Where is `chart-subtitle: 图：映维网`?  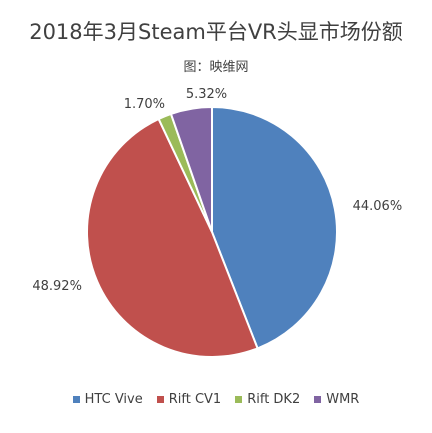
chart-subtitle: 图：映维网 is located at coordinates (216, 67).